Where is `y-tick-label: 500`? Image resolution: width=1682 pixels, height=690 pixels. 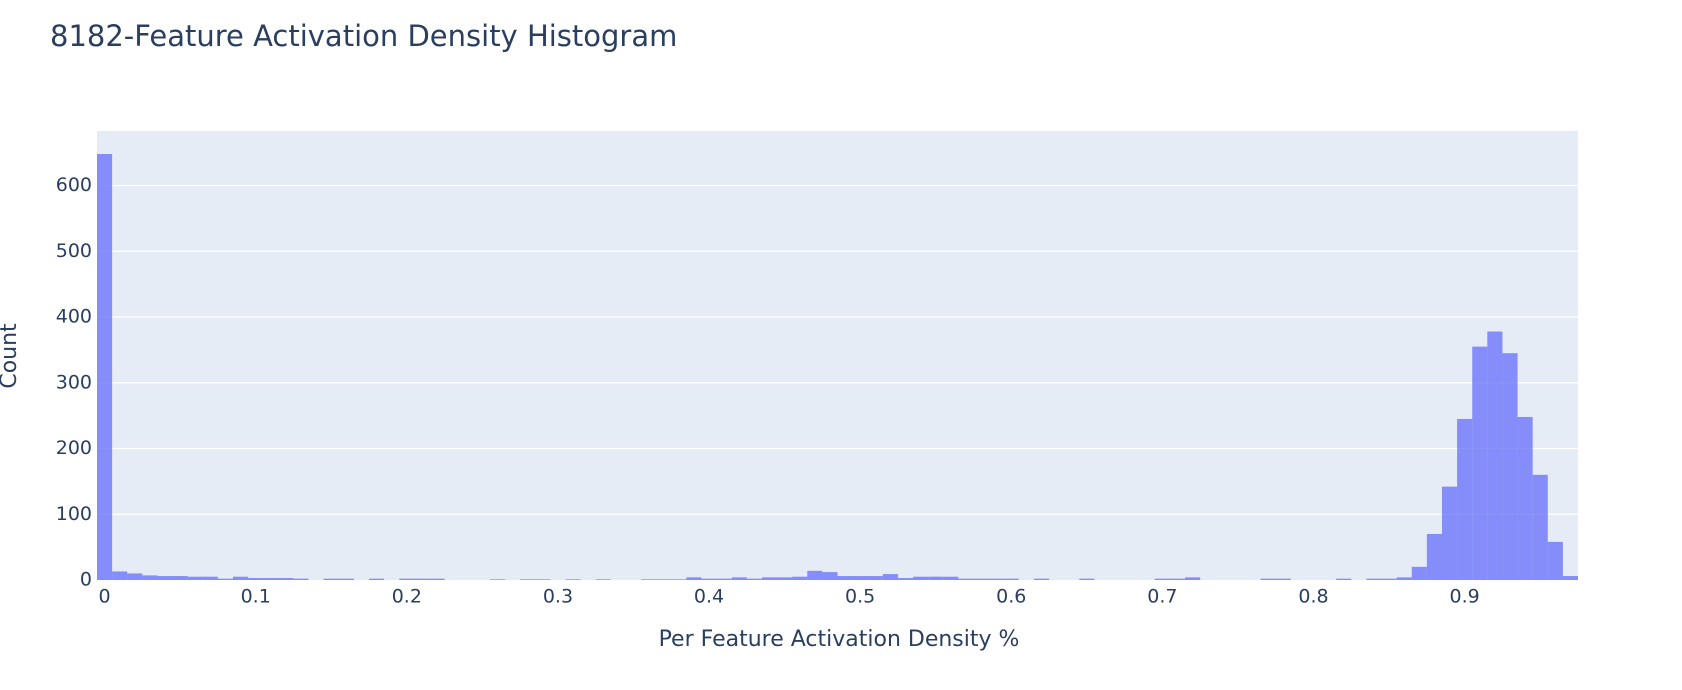 y-tick-label: 500 is located at coordinates (74, 251).